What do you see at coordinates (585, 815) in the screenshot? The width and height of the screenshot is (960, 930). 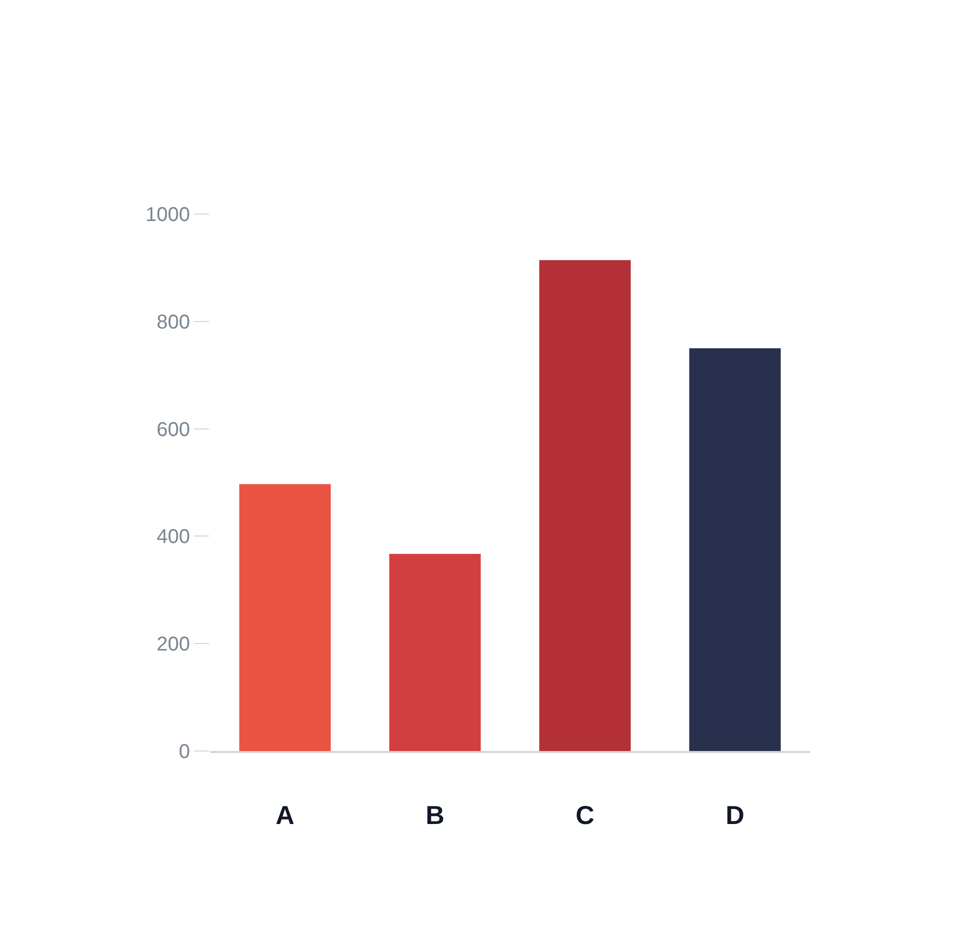 I see `x-tick-label: C` at bounding box center [585, 815].